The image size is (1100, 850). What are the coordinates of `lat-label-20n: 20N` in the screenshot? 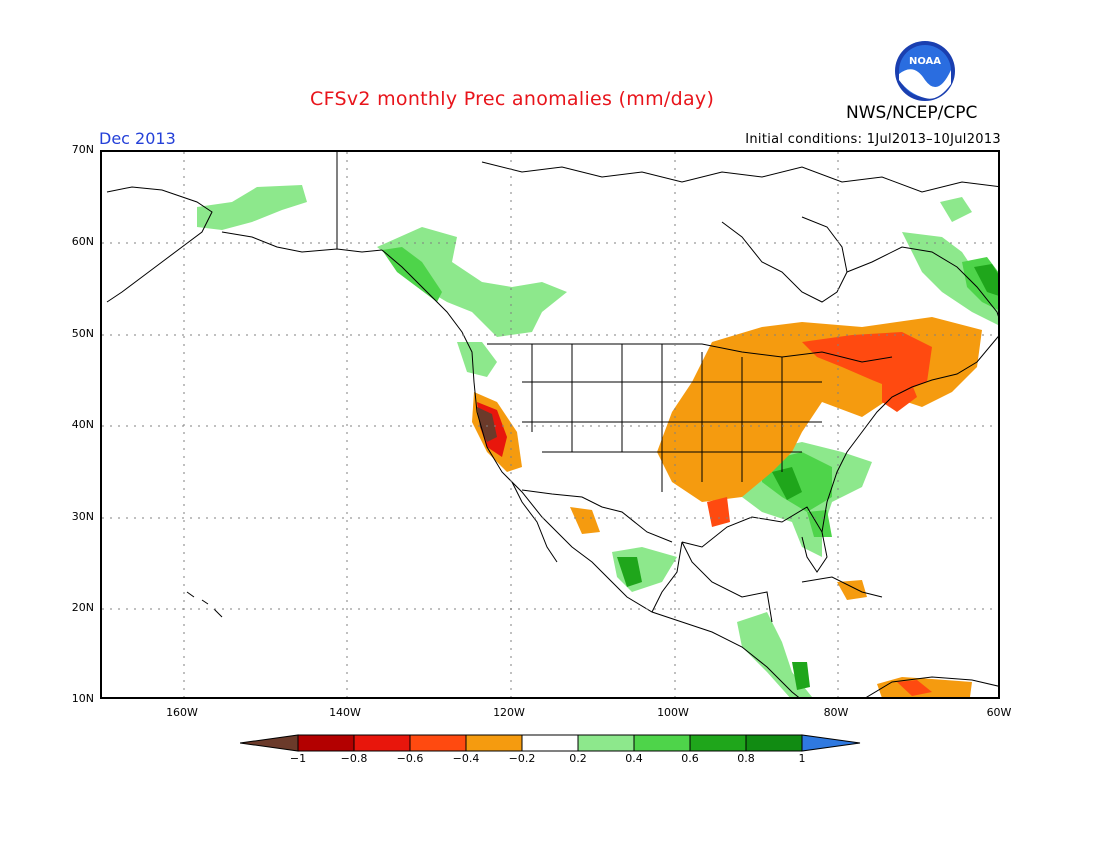 It's located at (82, 607).